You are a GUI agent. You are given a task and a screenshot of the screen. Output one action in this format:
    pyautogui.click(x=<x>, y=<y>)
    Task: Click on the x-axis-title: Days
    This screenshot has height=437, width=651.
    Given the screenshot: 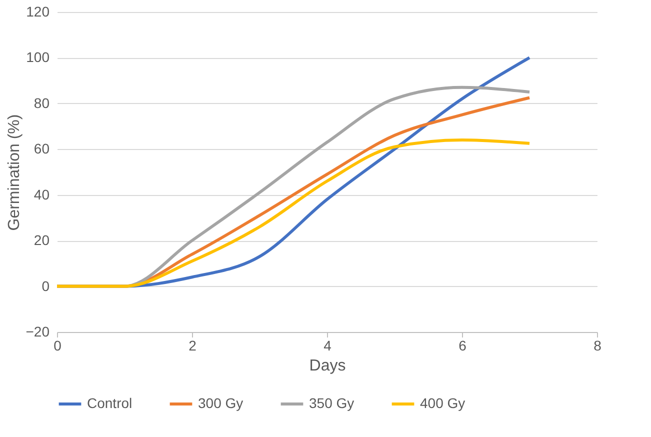 What is the action you would take?
    pyautogui.click(x=327, y=366)
    